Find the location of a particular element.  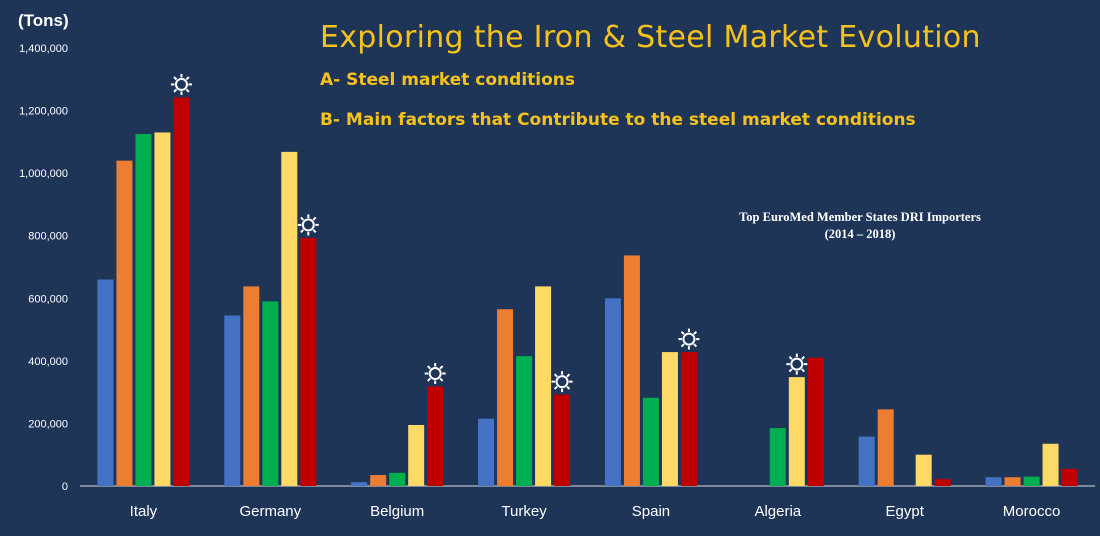

y-tick-label: 0 is located at coordinates (65, 487).